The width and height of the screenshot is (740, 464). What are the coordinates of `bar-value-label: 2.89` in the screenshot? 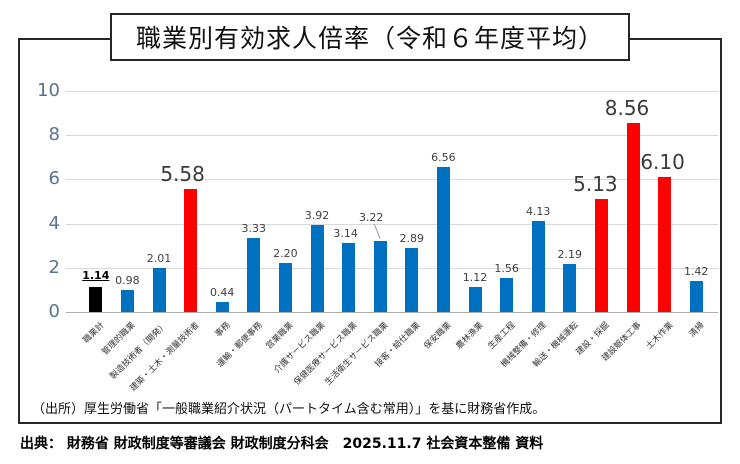 It's located at (412, 239).